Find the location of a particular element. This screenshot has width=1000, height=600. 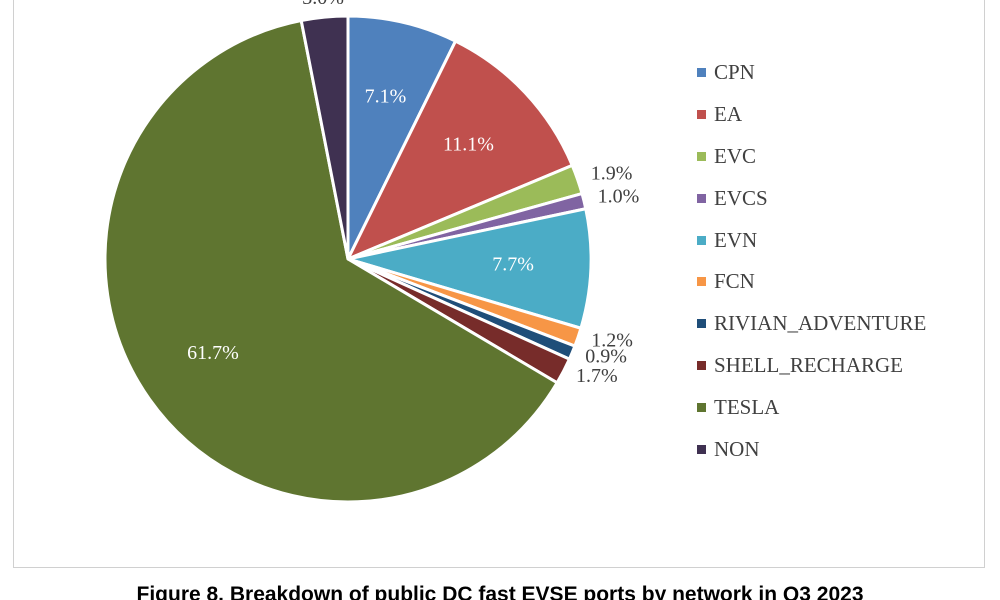

legend-label: EA is located at coordinates (728, 114).